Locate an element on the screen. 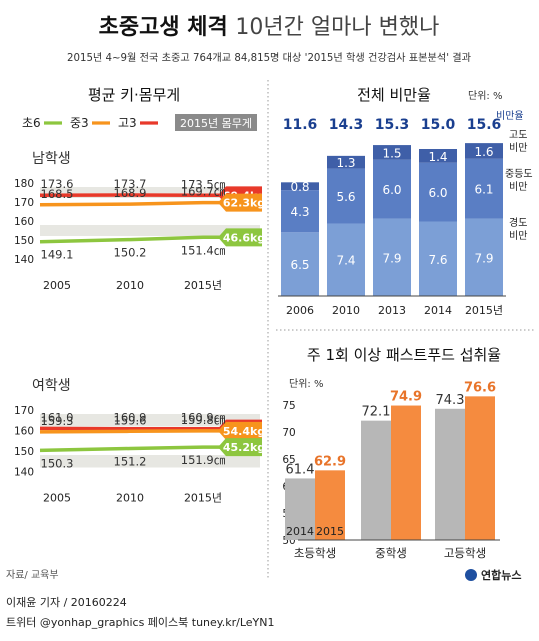  height-weight-title: 평균 키·몸무게 is located at coordinates (134, 95).